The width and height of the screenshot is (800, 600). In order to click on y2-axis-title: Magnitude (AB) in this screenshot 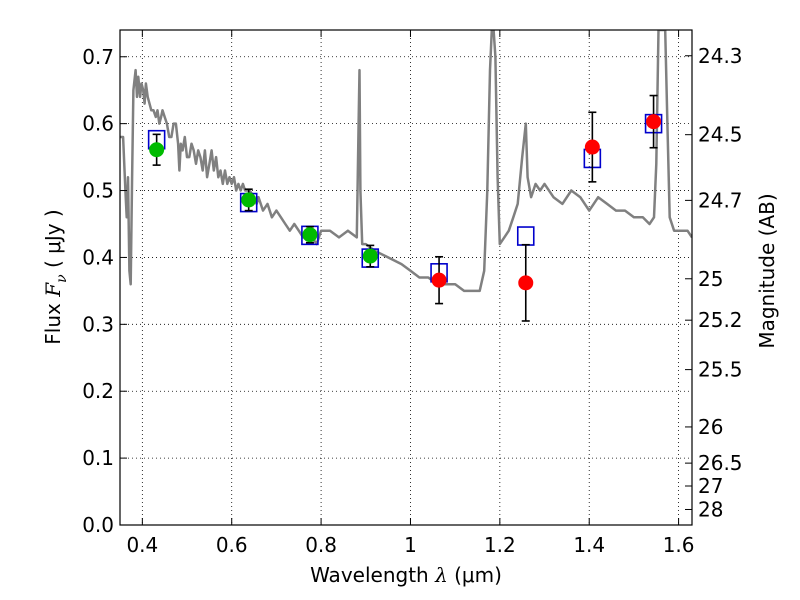, I will do `click(767, 270)`.